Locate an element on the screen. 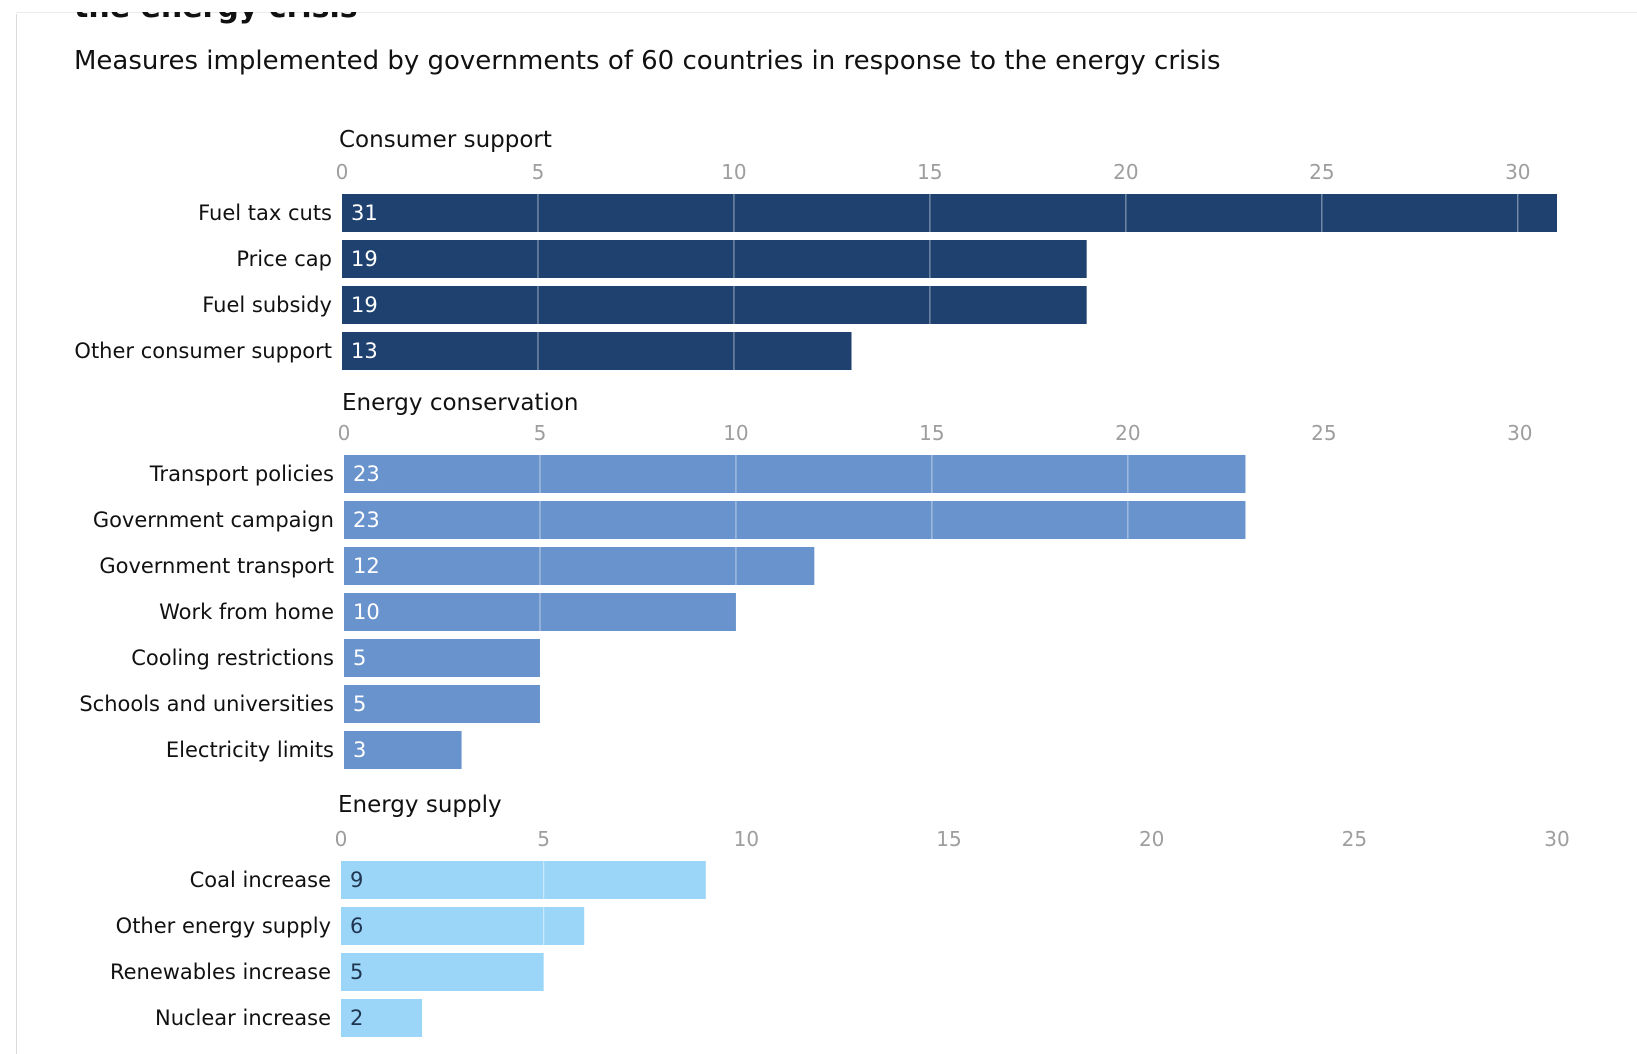  panel-title: Consumer support is located at coordinates (445, 140).